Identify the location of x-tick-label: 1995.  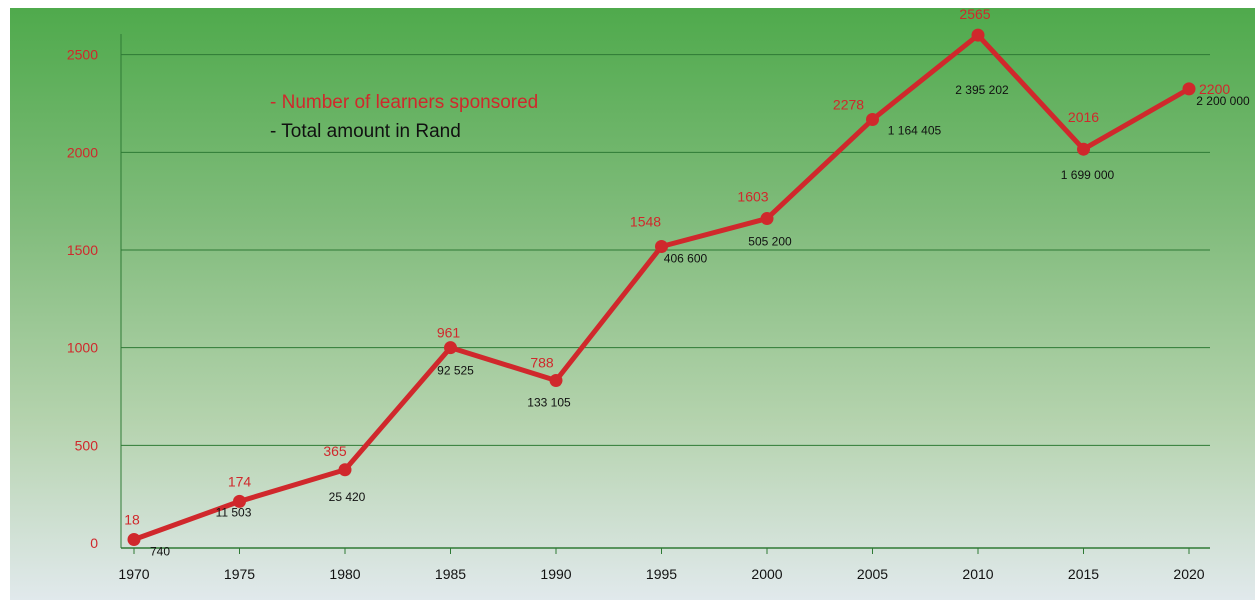
(661, 574).